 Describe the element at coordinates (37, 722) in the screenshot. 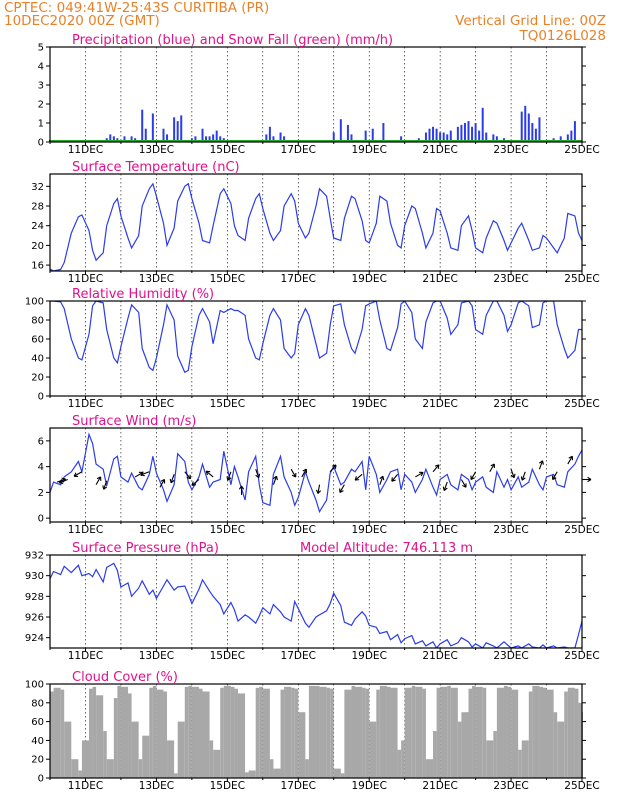

I see `y-tick-label: 60` at that location.